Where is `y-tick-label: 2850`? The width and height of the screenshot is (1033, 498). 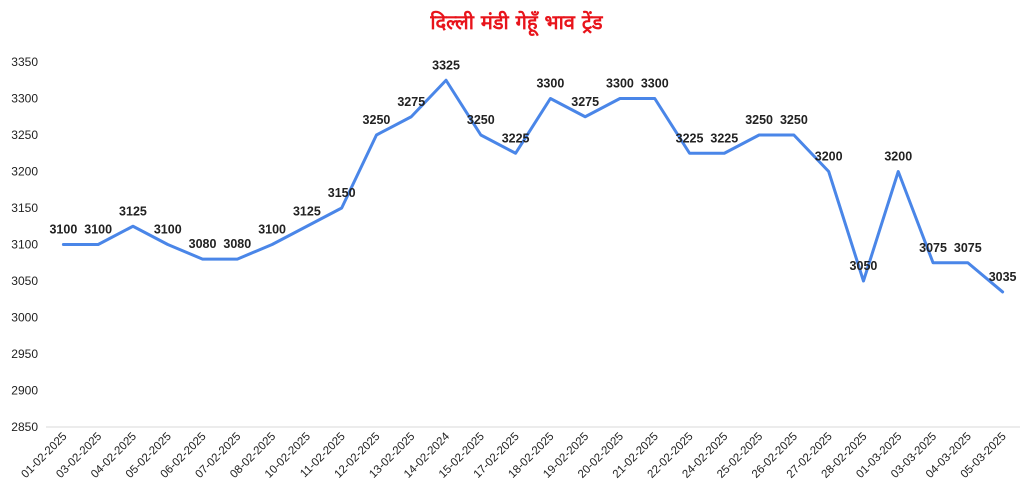
y-tick-label: 2850 is located at coordinates (24, 427).